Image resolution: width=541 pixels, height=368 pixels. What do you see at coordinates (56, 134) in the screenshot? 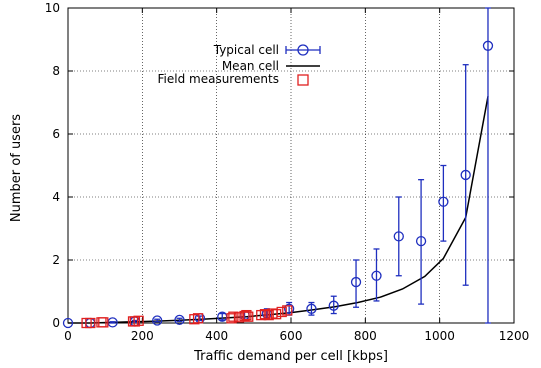
I see `y-tick-label: 6` at bounding box center [56, 134].